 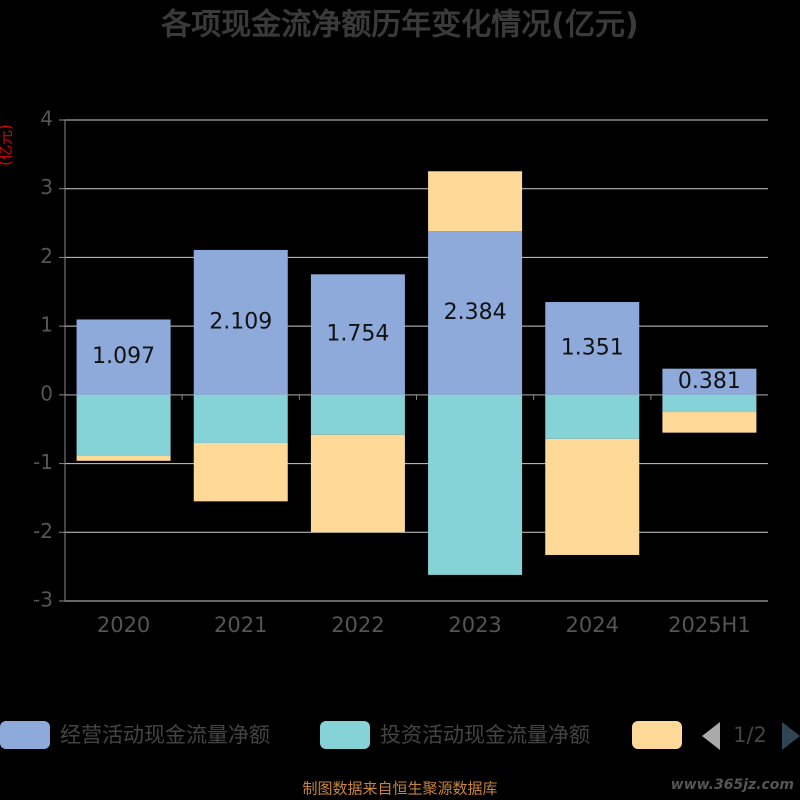 I want to click on data-label: 0.381, so click(x=709, y=381).